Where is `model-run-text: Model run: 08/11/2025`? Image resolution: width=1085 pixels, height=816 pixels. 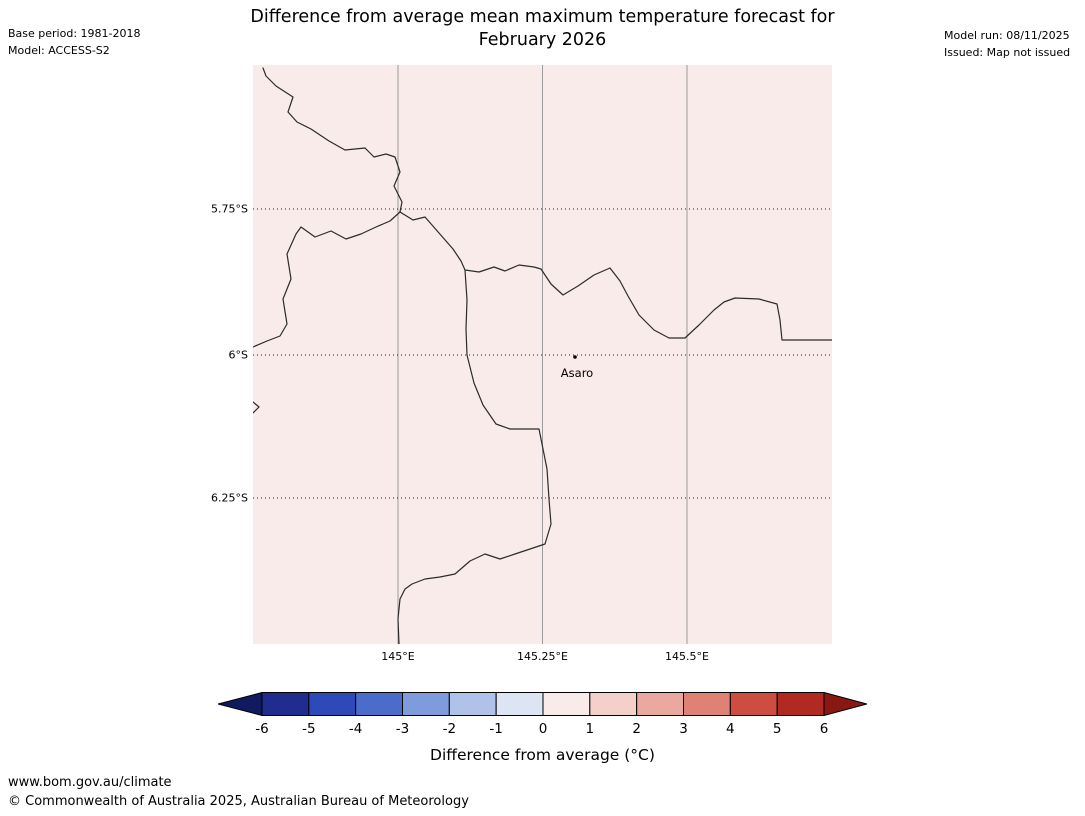
model-run-text: Model run: 08/11/2025 is located at coordinates (1007, 35).